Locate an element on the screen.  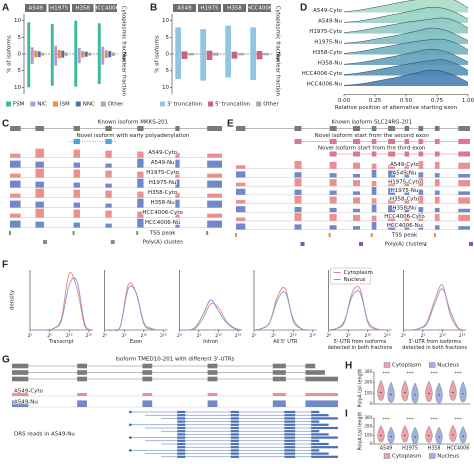
y-axis-label: % of isoforms is located at coordinates (10, 54).